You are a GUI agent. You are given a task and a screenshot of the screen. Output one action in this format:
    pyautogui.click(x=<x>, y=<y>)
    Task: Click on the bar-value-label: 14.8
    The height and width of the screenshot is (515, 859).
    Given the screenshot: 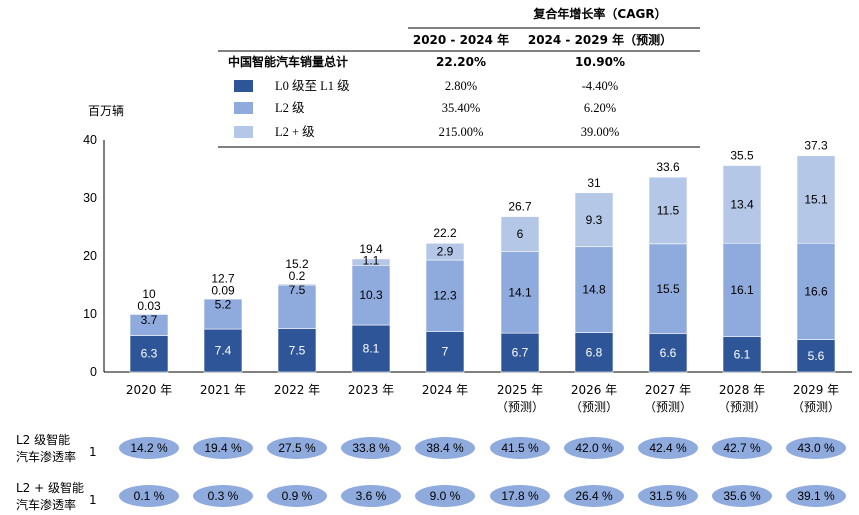 What is the action you would take?
    pyautogui.click(x=594, y=290)
    